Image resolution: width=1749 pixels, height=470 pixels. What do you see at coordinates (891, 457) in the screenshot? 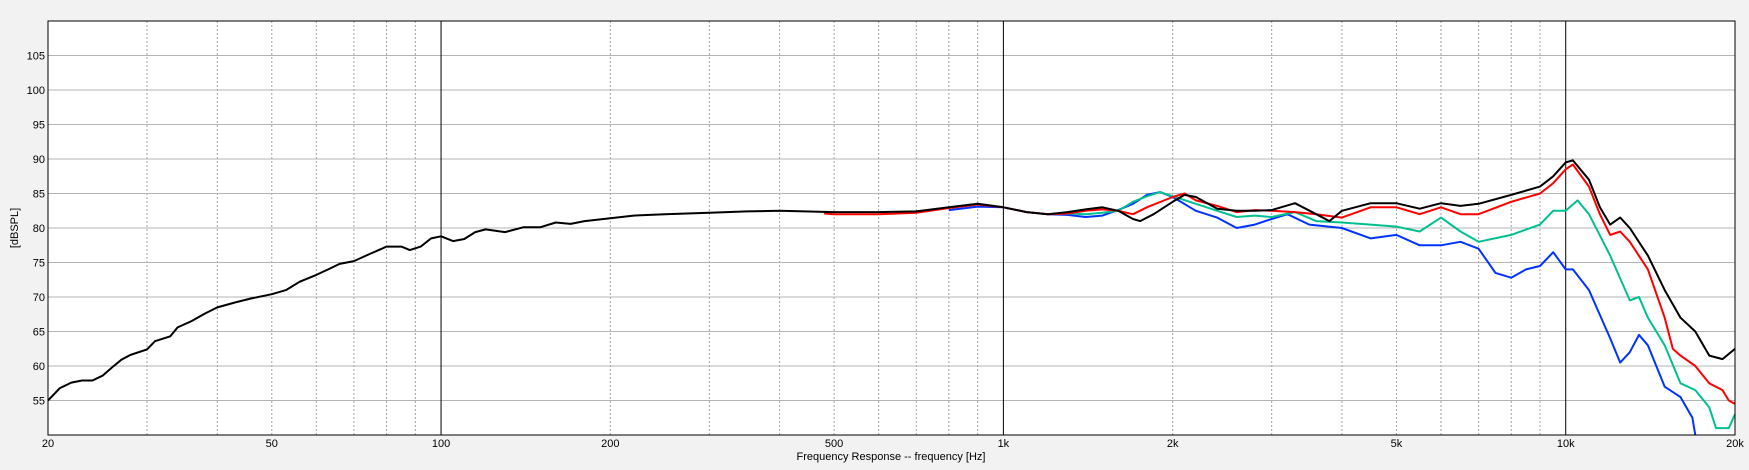
I see `x-axis-label: Frequency Response -- frequency [Hz]` at bounding box center [891, 457].